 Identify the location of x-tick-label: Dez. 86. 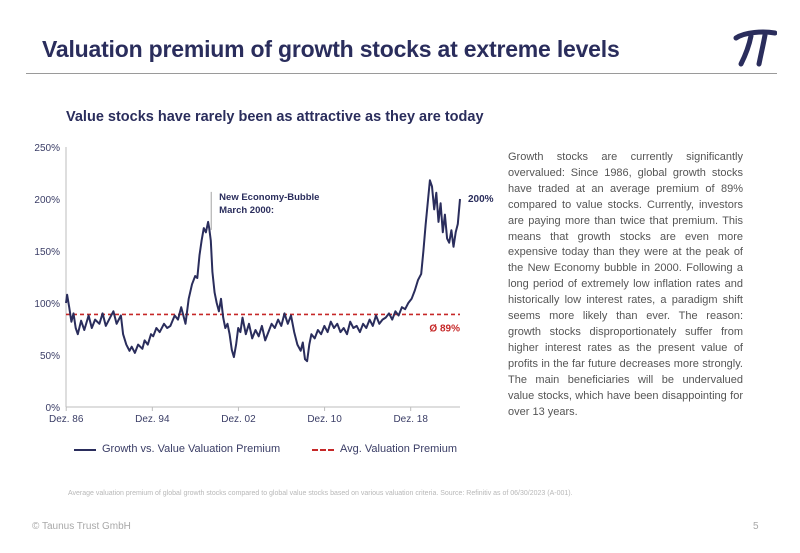
(66, 419).